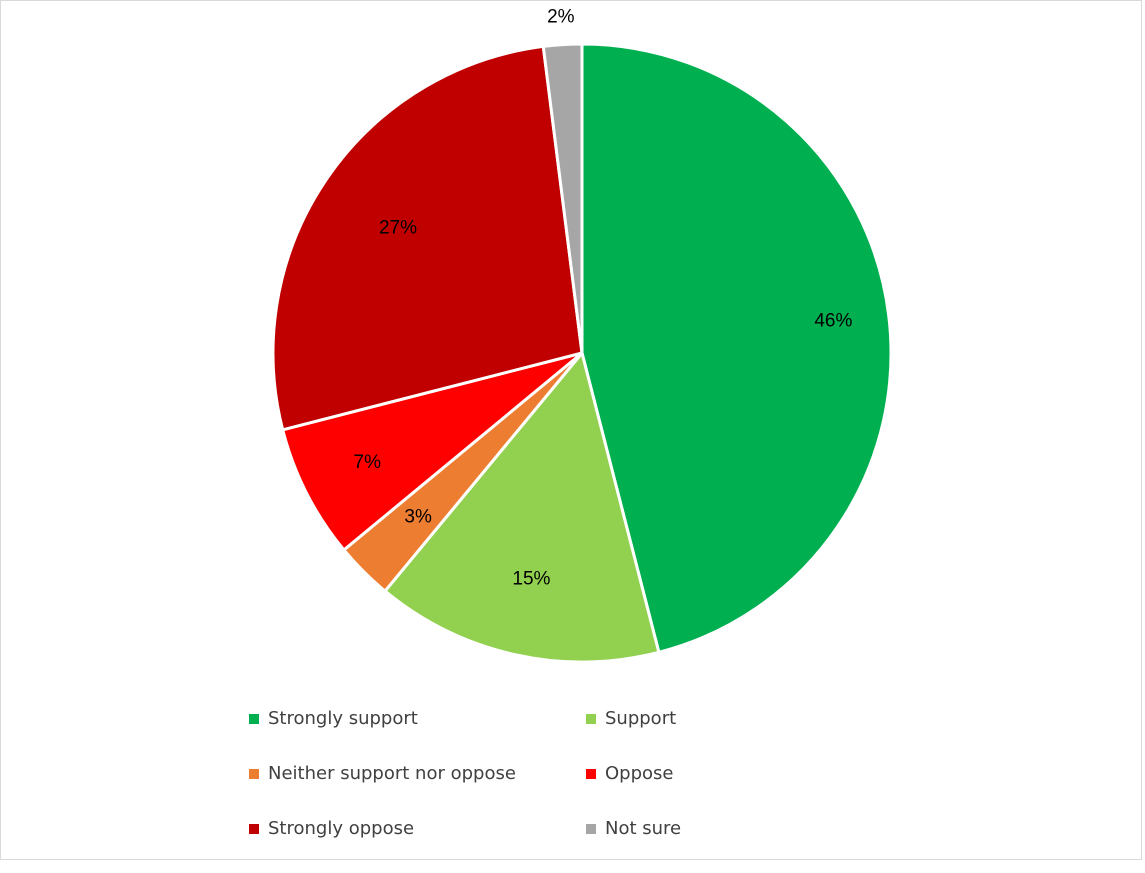 This screenshot has height=873, width=1145. What do you see at coordinates (656, 735) in the screenshot?
I see `legend-item-support: Support` at bounding box center [656, 735].